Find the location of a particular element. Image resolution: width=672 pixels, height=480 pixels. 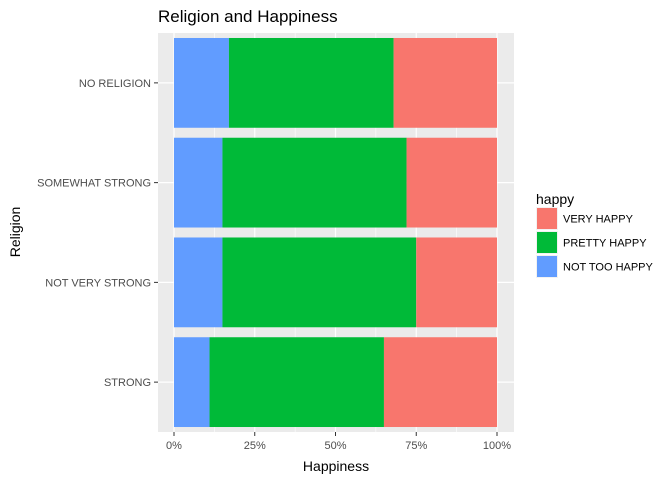

legend-title: happy is located at coordinates (555, 199).